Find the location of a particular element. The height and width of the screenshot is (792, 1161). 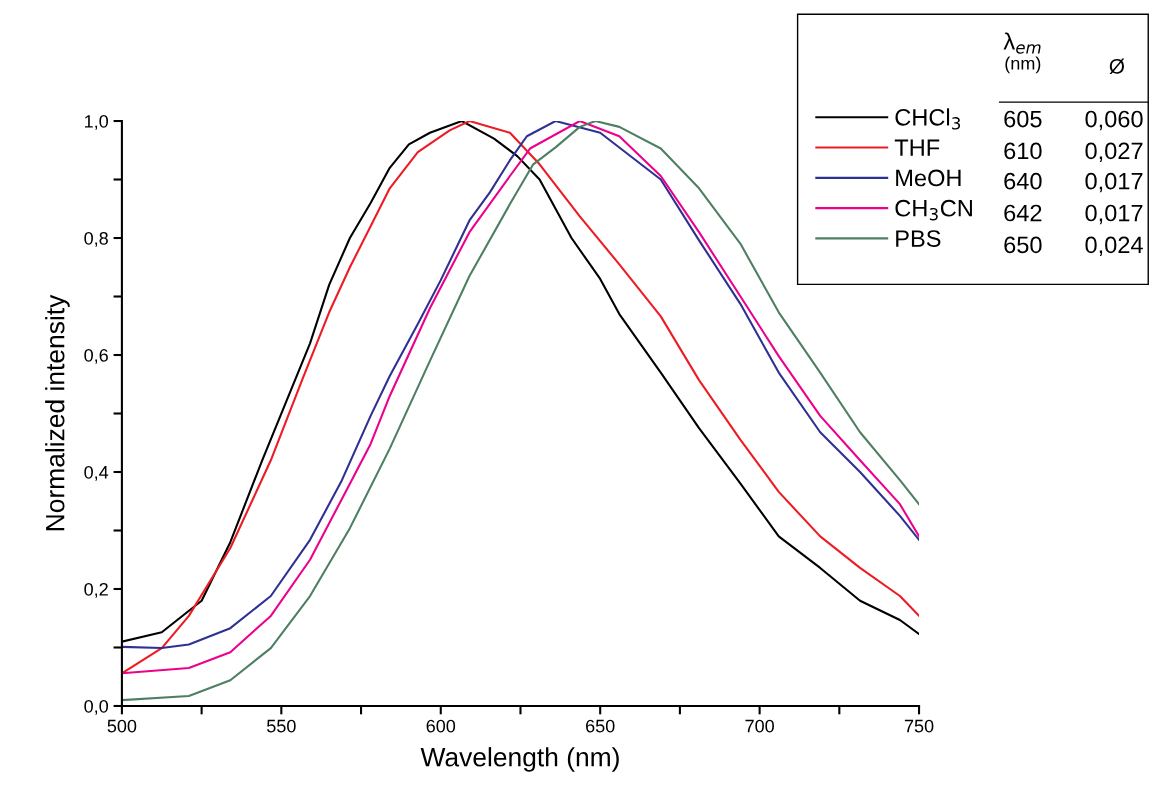

text: 642 is located at coordinates (1023, 213).